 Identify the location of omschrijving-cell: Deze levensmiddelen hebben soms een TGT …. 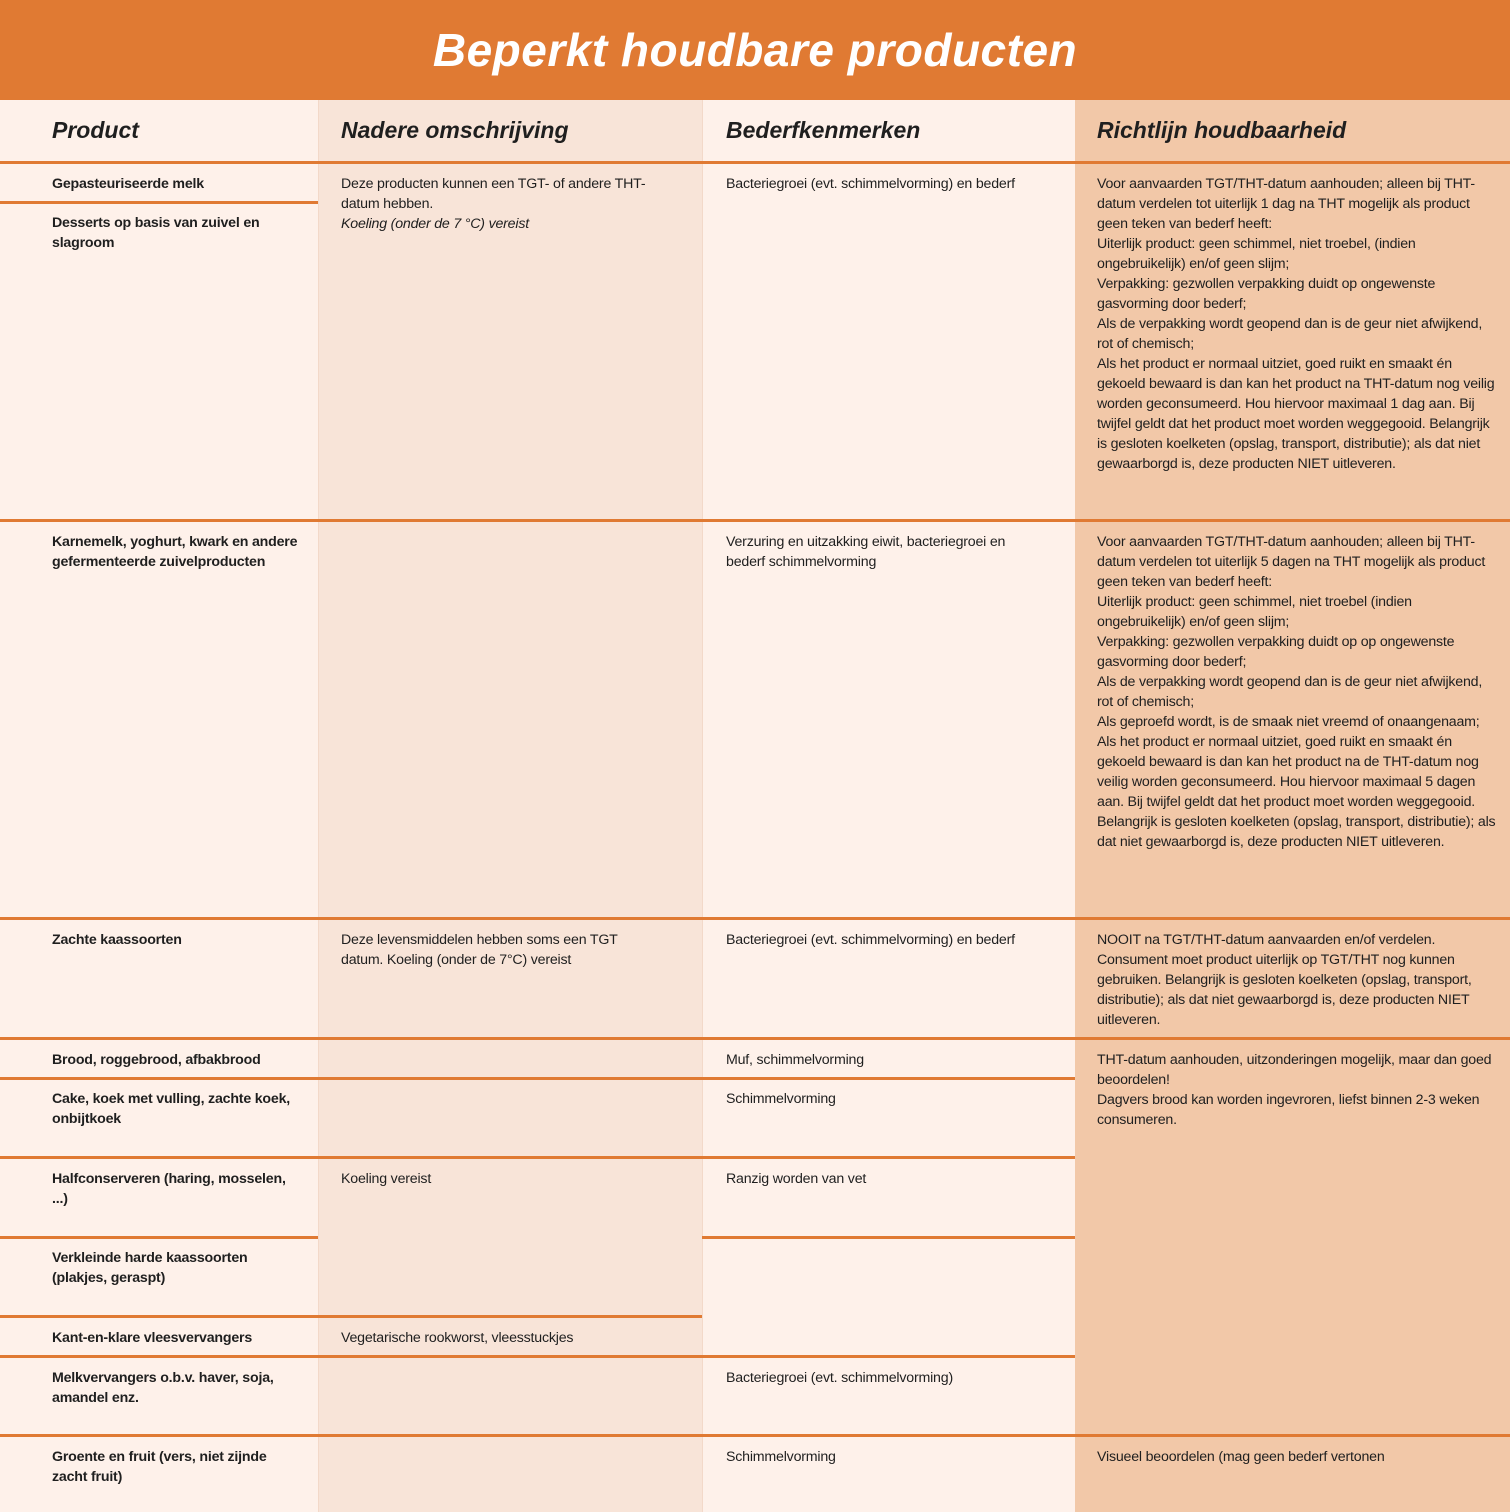
(479, 950).